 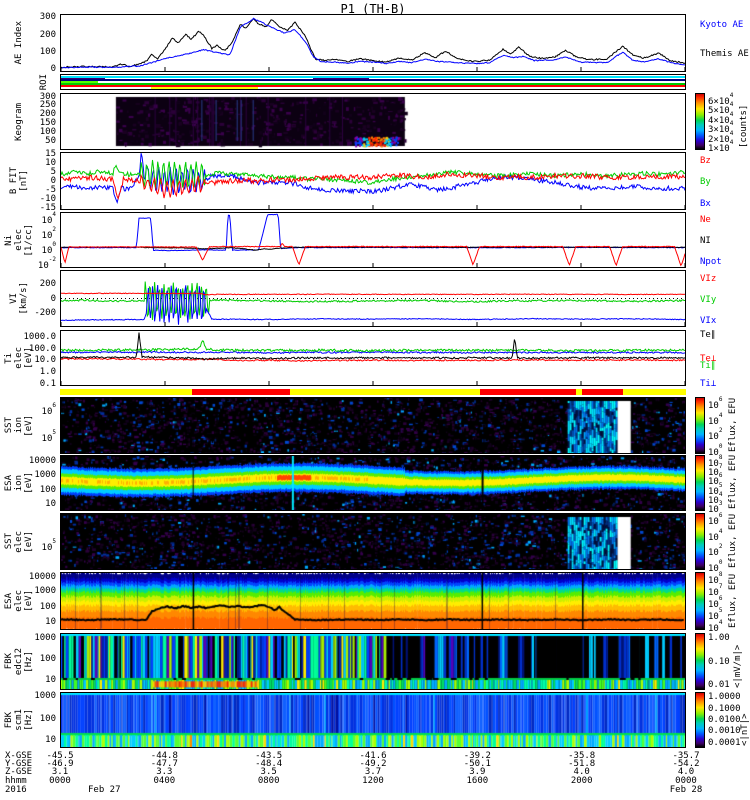 What do you see at coordinates (719, 638) in the screenshot?
I see `colorbar-tick-label: 1.00` at bounding box center [719, 638].